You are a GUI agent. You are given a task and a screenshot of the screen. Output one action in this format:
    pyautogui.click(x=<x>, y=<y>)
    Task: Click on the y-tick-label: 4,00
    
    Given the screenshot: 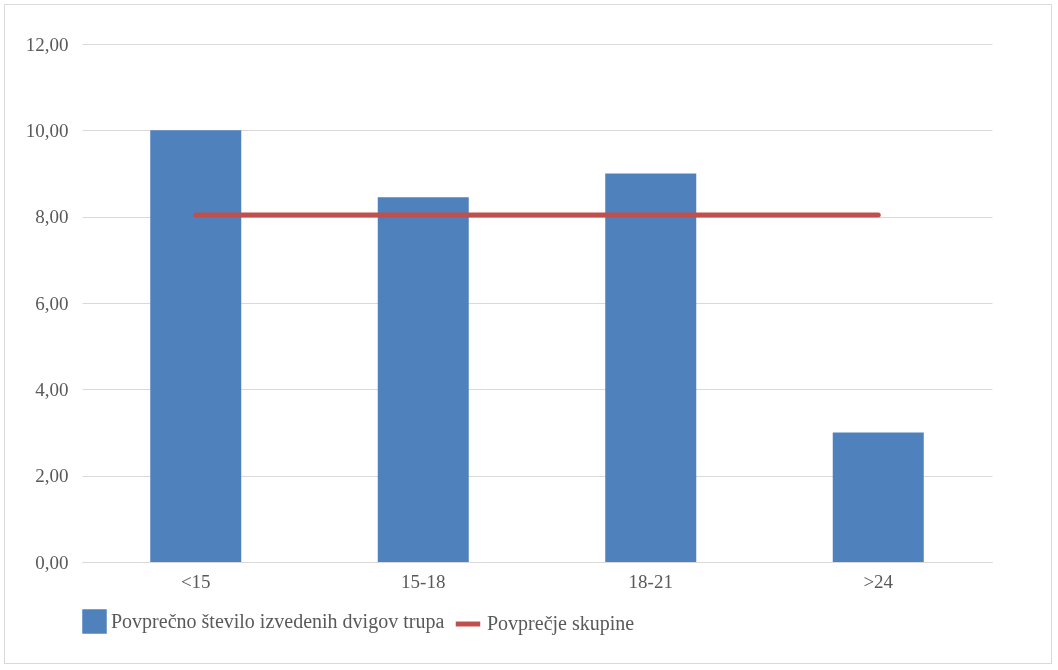 What is the action you would take?
    pyautogui.click(x=52, y=389)
    